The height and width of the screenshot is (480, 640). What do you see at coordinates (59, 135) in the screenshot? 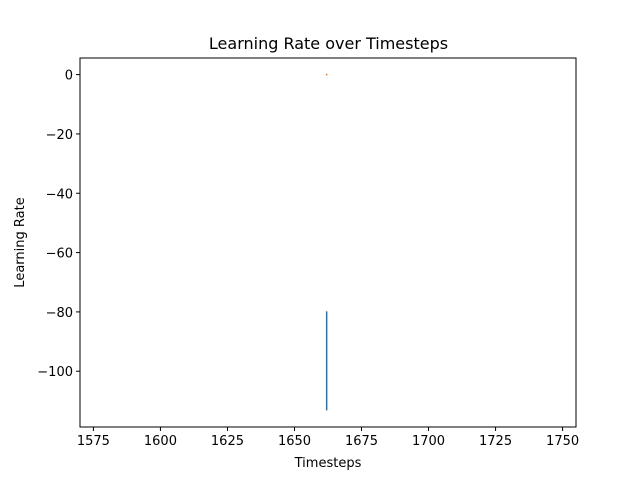
I see `y-tick-label: −20` at bounding box center [59, 135].